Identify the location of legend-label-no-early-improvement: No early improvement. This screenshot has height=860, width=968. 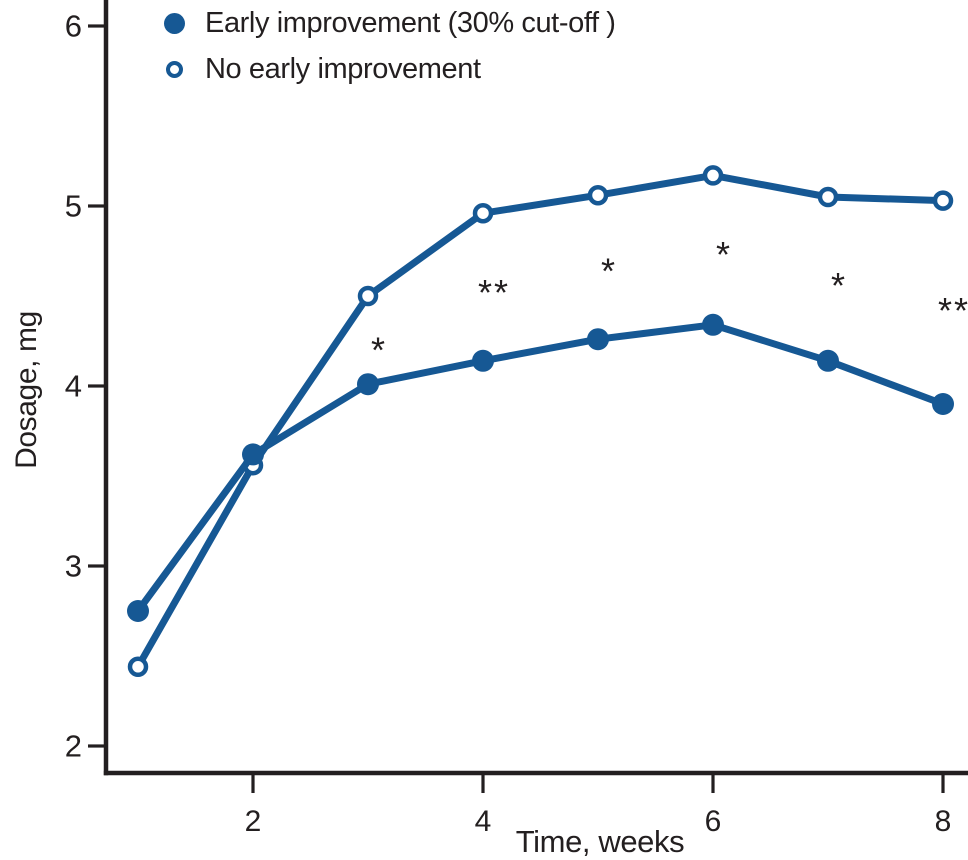
(343, 68).